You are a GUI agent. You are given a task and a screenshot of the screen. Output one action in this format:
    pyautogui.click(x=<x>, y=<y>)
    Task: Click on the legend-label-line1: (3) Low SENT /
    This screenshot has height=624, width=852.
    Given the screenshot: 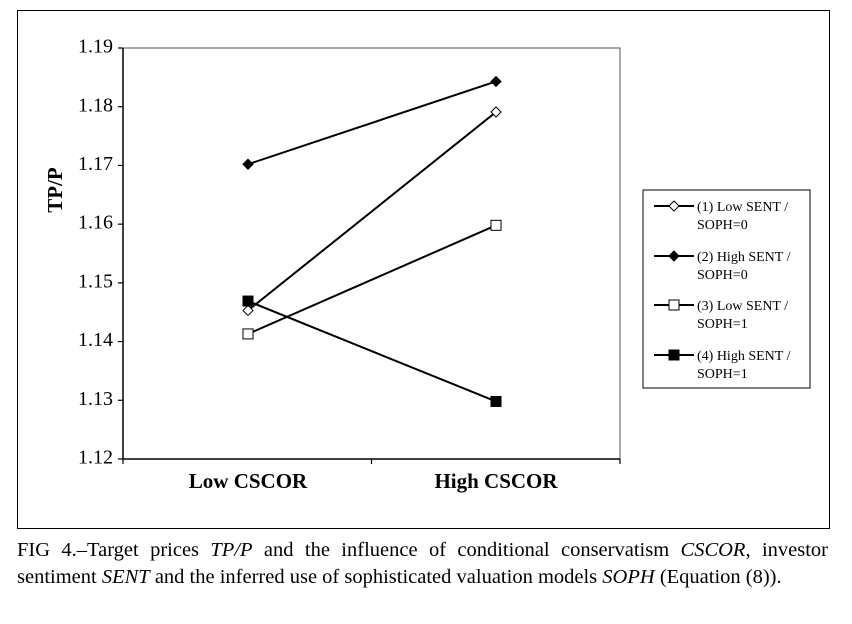 What is the action you would take?
    pyautogui.click(x=742, y=306)
    